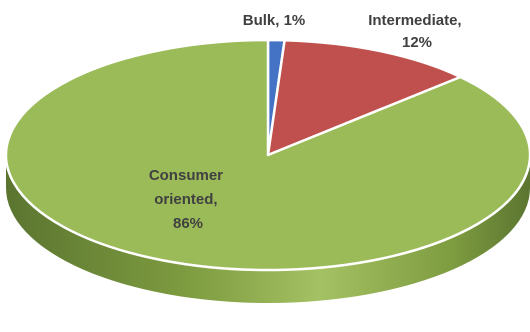 The width and height of the screenshot is (530, 332). What do you see at coordinates (417, 31) in the screenshot?
I see `data-label-intermediate: Intermediate, 12%` at bounding box center [417, 31].